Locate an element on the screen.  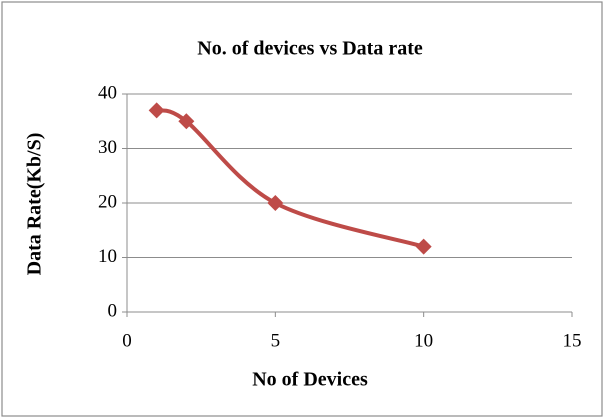
y-tick-label: 30 is located at coordinates (107, 147).